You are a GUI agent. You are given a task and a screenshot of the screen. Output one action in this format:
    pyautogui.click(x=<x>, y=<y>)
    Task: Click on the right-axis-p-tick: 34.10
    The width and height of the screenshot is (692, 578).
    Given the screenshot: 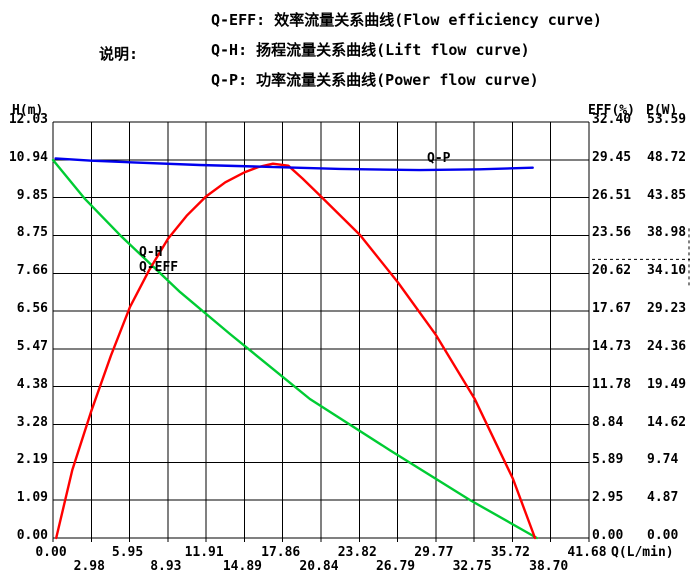 What is the action you would take?
    pyautogui.click(x=667, y=271)
    